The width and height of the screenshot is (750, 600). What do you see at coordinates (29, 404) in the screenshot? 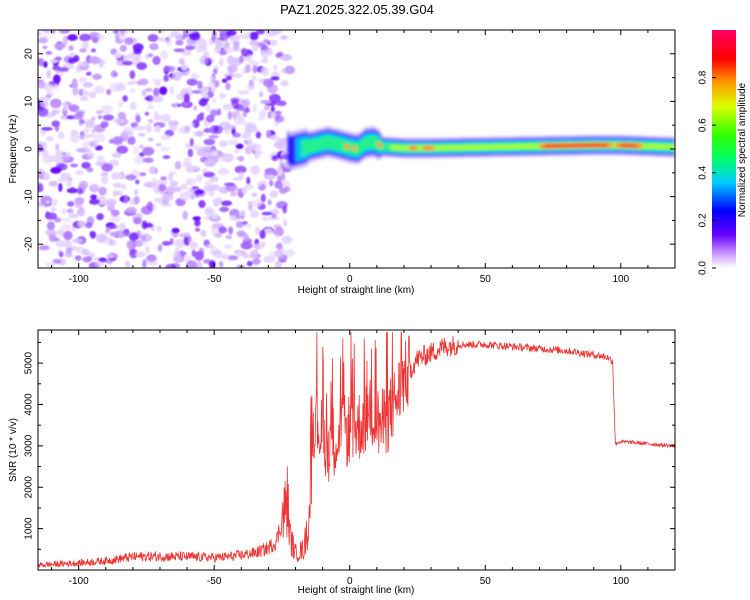
I see `y-tick-label: 4000` at bounding box center [29, 404].